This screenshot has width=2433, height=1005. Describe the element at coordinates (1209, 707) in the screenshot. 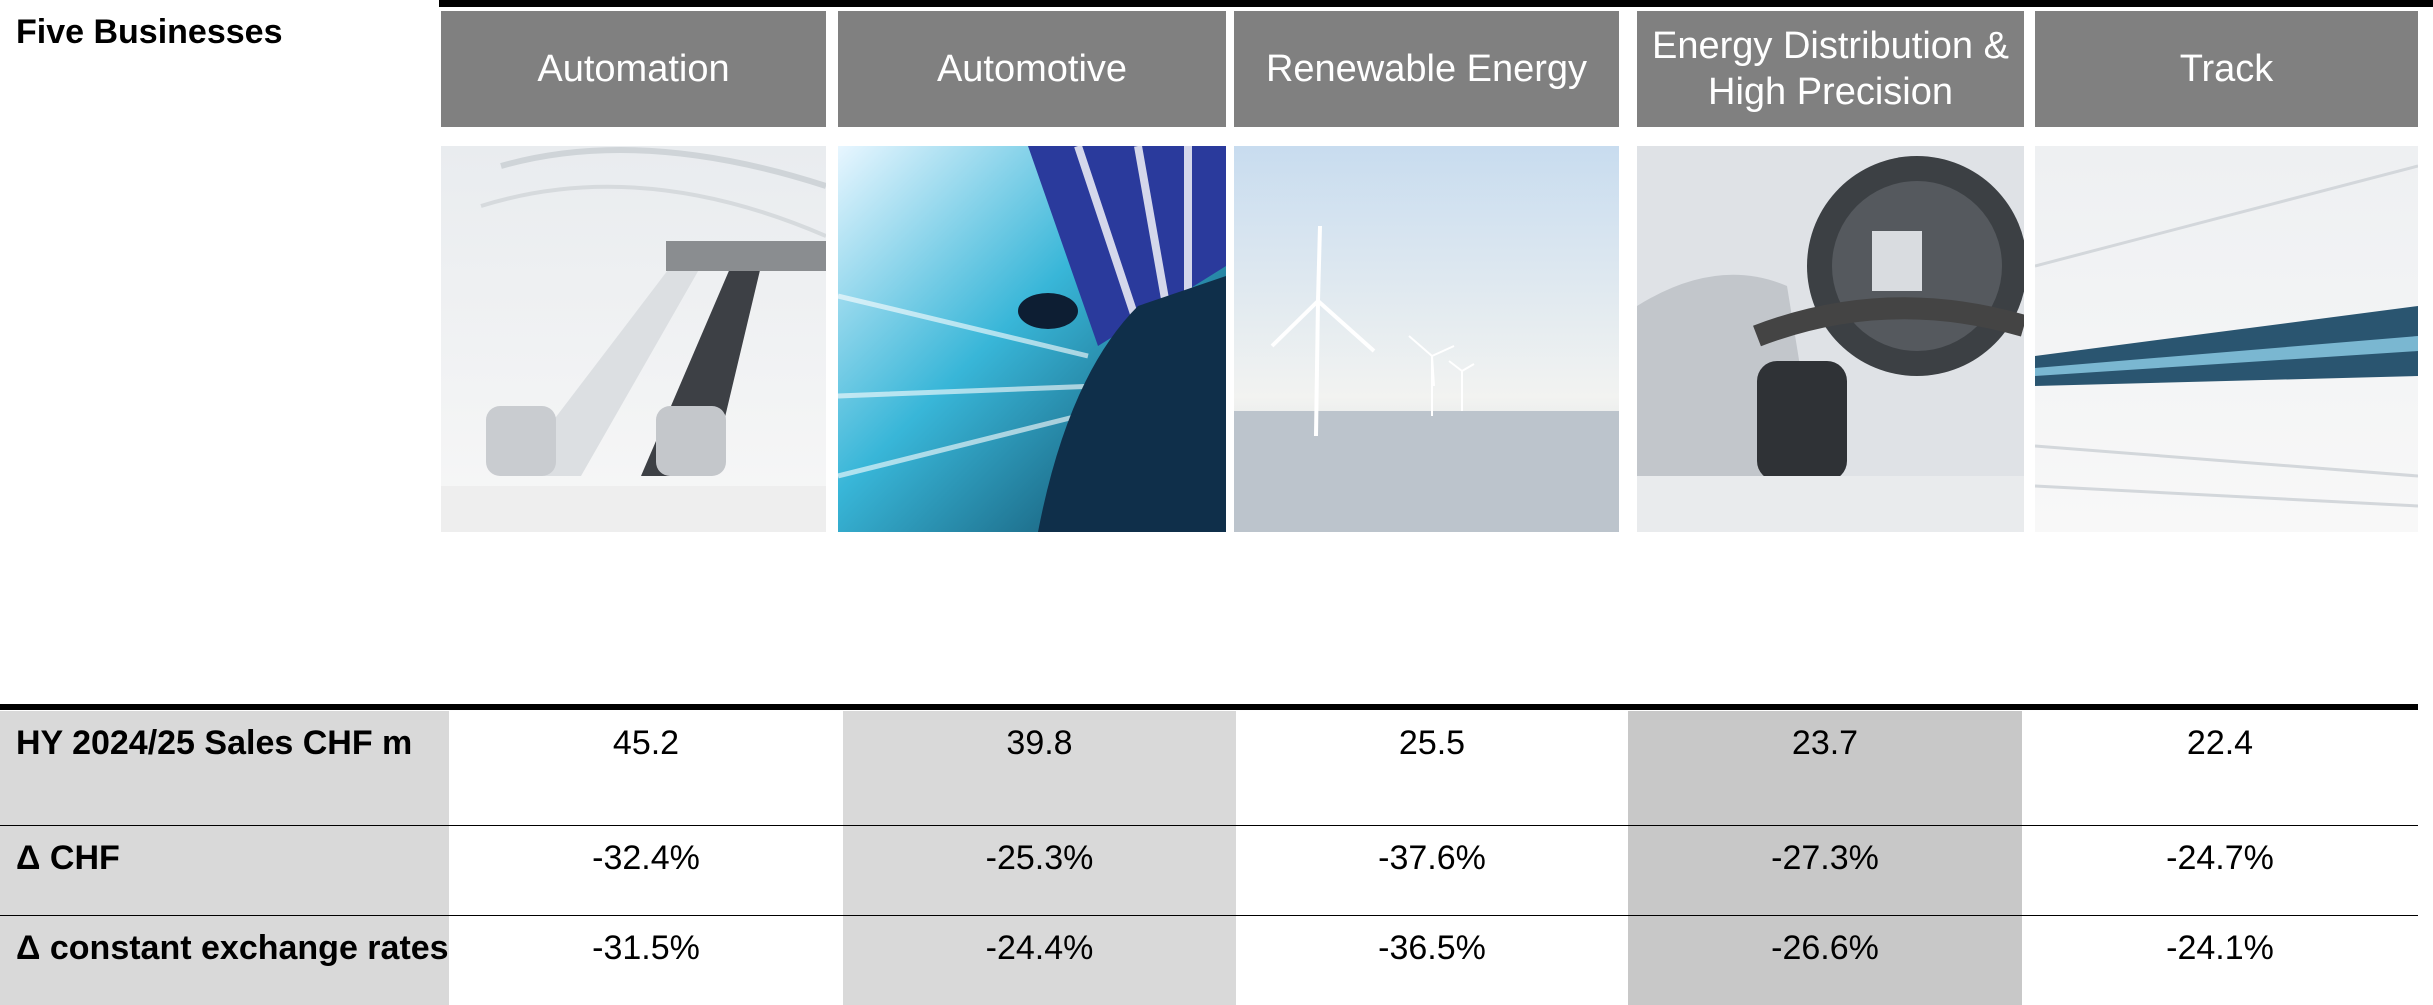

I see `table-top-rule` at that location.